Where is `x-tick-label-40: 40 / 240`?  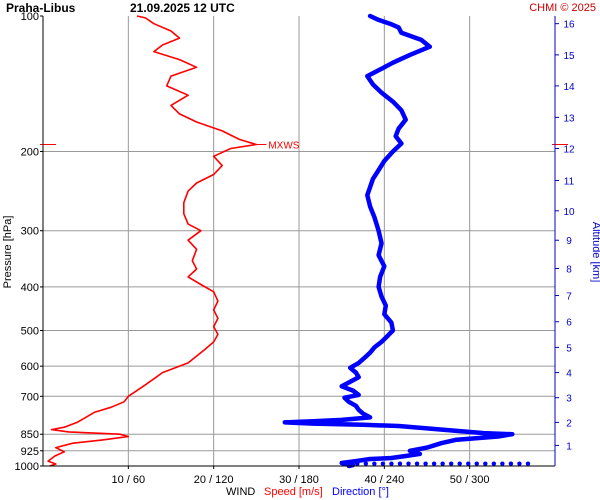
x-tick-label-40: 40 / 240 is located at coordinates (384, 480).